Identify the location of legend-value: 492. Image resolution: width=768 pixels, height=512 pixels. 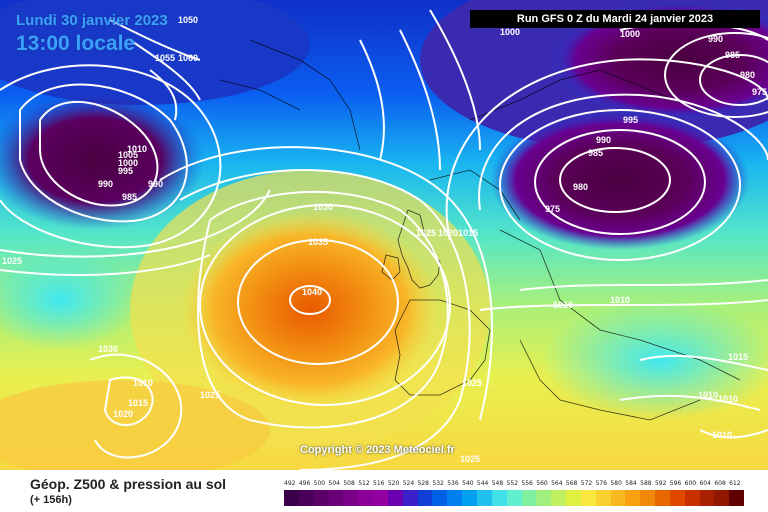
(290, 483).